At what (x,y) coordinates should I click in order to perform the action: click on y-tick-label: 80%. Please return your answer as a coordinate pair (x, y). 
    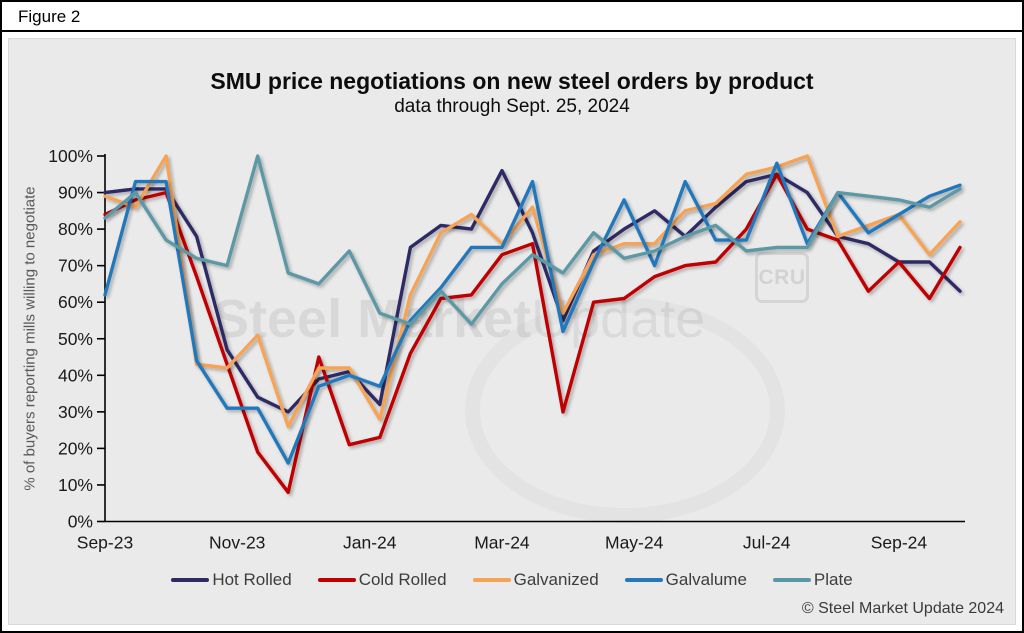
    Looking at the image, I should click on (75, 229).